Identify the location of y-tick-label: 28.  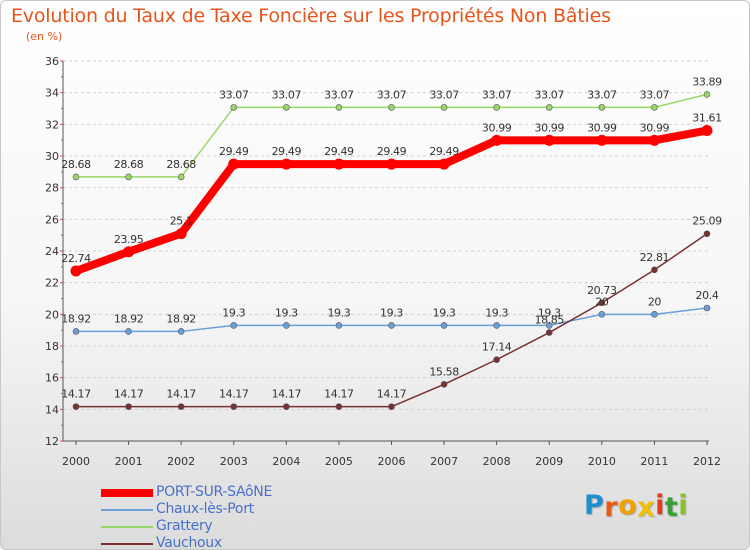
(52, 188).